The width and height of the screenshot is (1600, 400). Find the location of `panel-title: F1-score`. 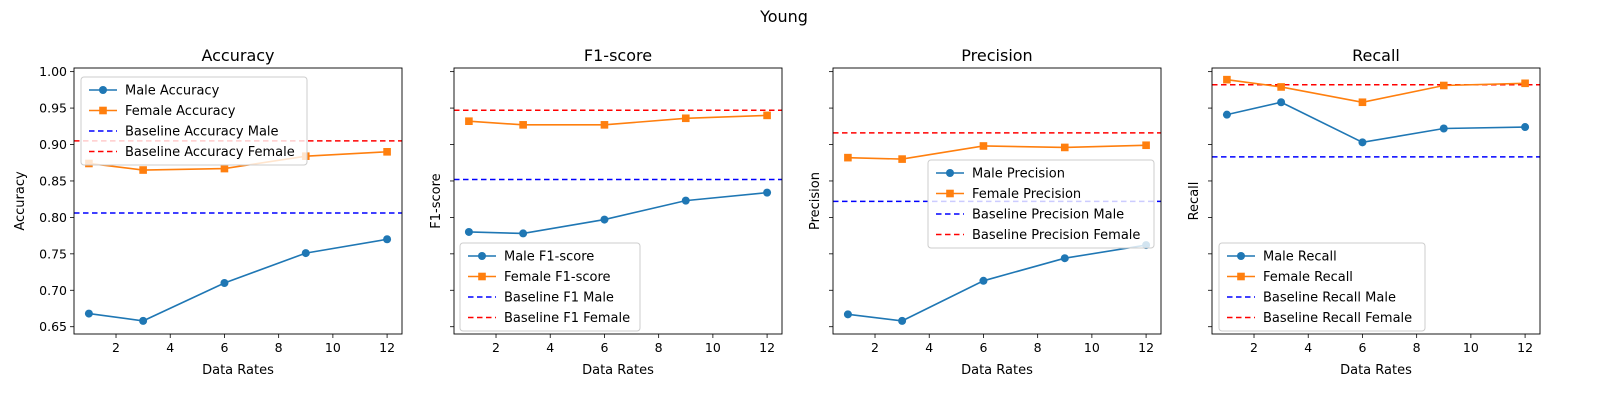

panel-title: F1-score is located at coordinates (618, 55).